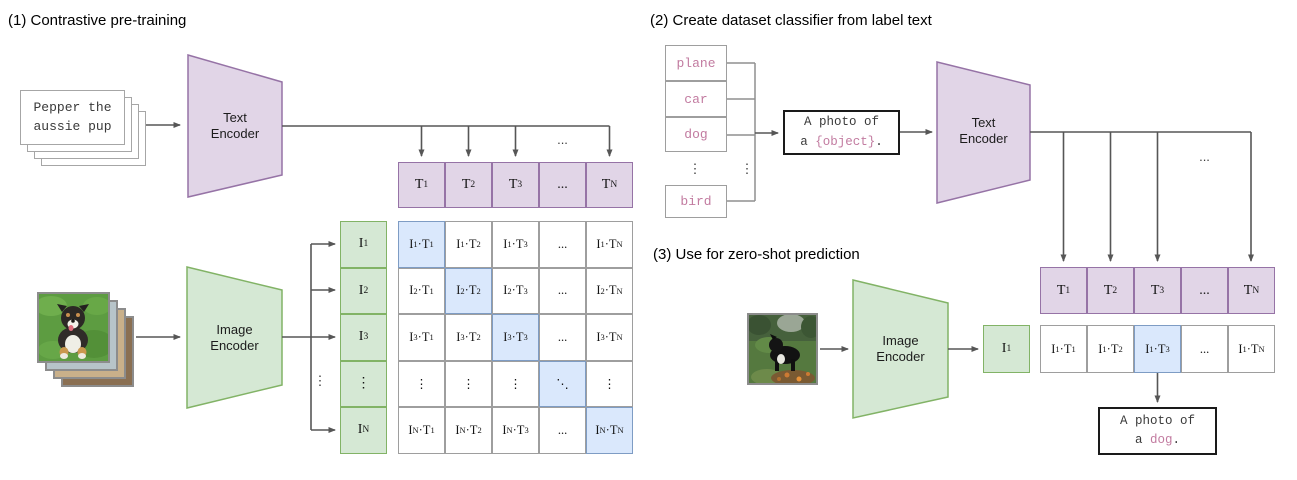 The height and width of the screenshot is (480, 1297). I want to click on vdots-branch: ⋮, so click(320, 380).